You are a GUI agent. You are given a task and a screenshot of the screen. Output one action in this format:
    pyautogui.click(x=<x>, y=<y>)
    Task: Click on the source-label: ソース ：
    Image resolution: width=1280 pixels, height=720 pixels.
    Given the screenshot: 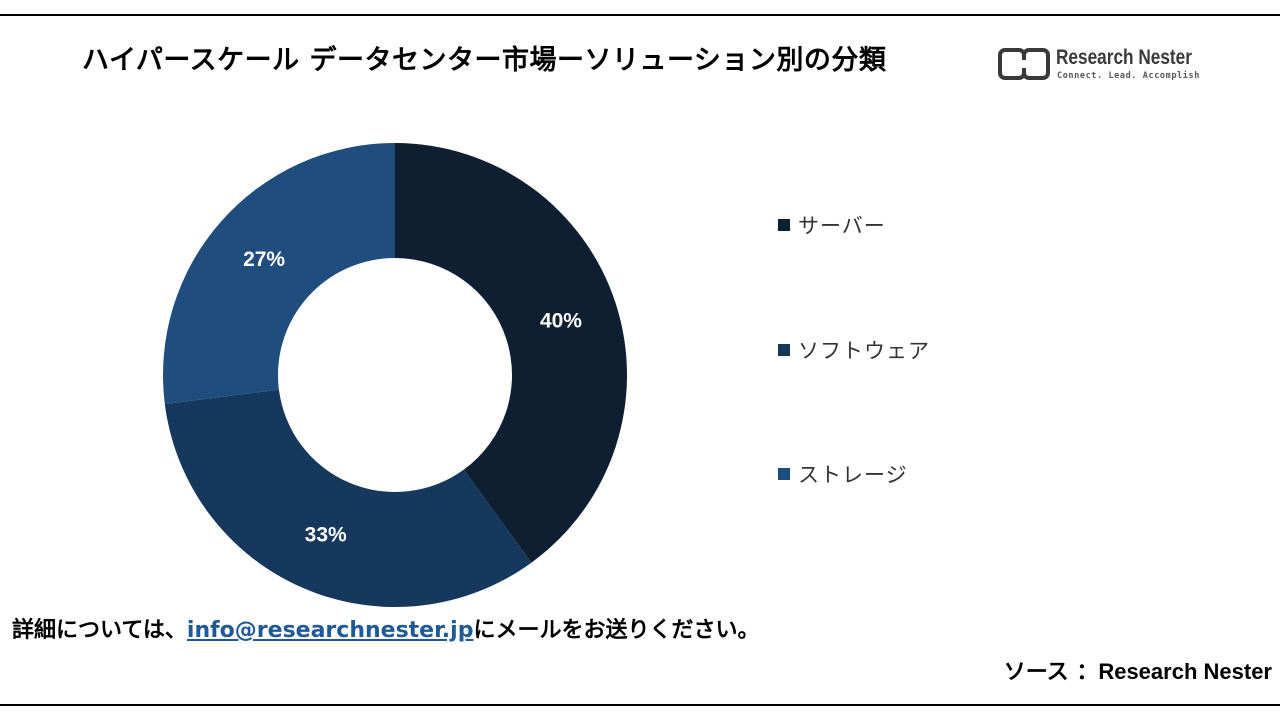 What is the action you would take?
    pyautogui.click(x=1051, y=672)
    